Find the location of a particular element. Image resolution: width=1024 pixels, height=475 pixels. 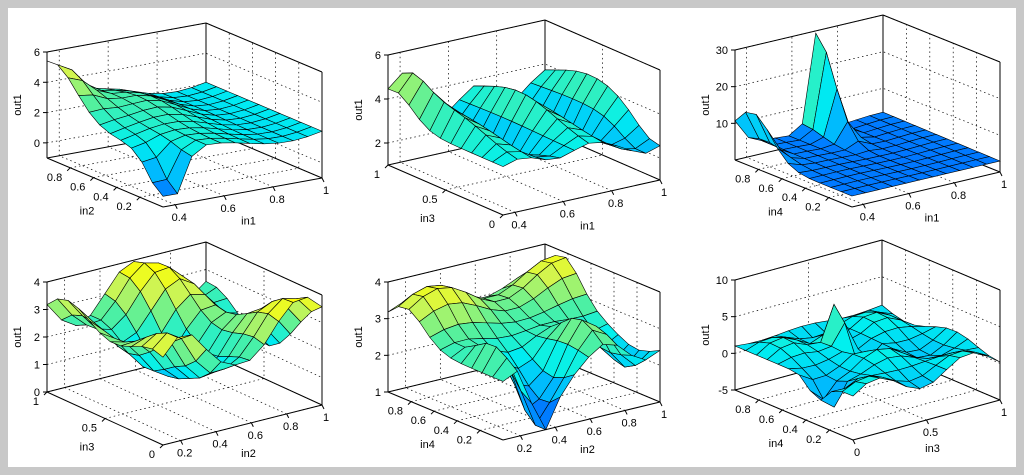

y-axis: 0 0.5 1 in3 is located at coordinates (439, 197).